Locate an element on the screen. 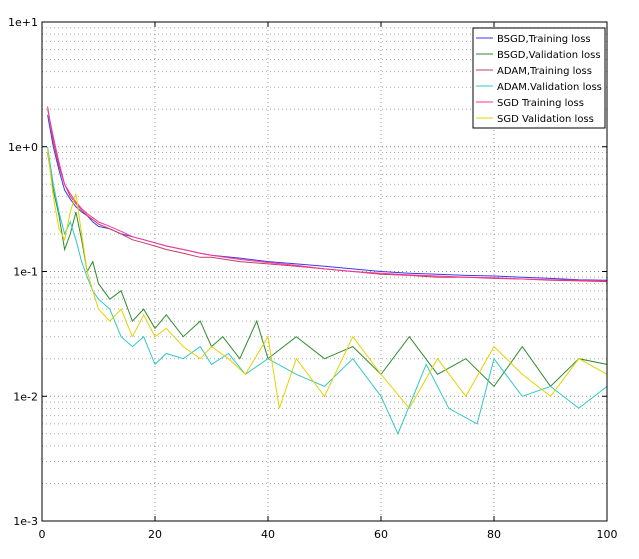 The image size is (639, 559). x-tick-label: 60 is located at coordinates (381, 534).